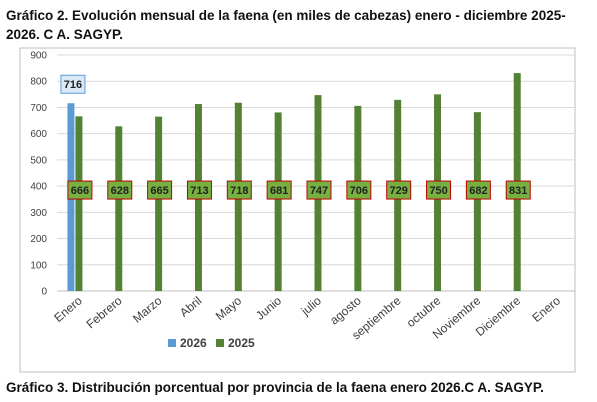 This screenshot has width=597, height=402. What do you see at coordinates (38, 82) in the screenshot?
I see `y-tick-label: 800` at bounding box center [38, 82].